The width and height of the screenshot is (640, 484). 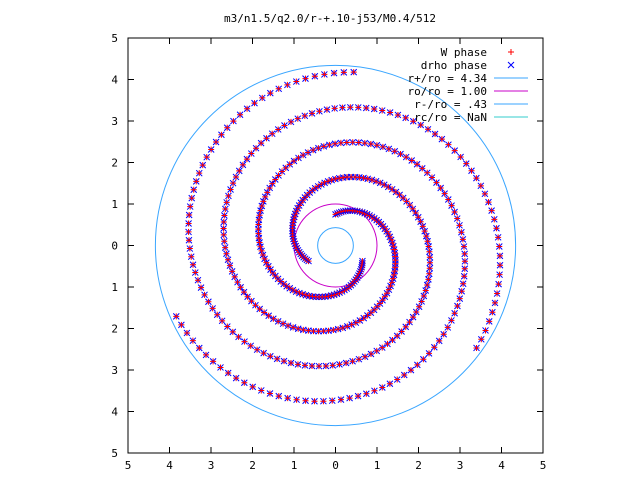 What do you see at coordinates (460, 465) in the screenshot?
I see `x-tick-label: 3` at bounding box center [460, 465].